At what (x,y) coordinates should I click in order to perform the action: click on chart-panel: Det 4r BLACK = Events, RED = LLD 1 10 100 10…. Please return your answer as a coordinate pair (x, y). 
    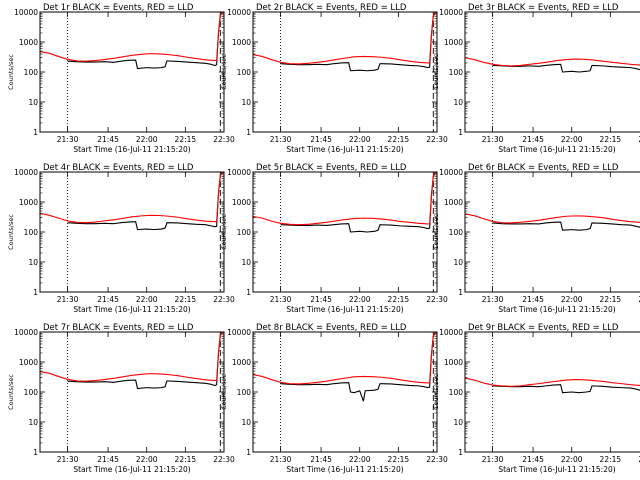
    Looking at the image, I should click on (121, 238).